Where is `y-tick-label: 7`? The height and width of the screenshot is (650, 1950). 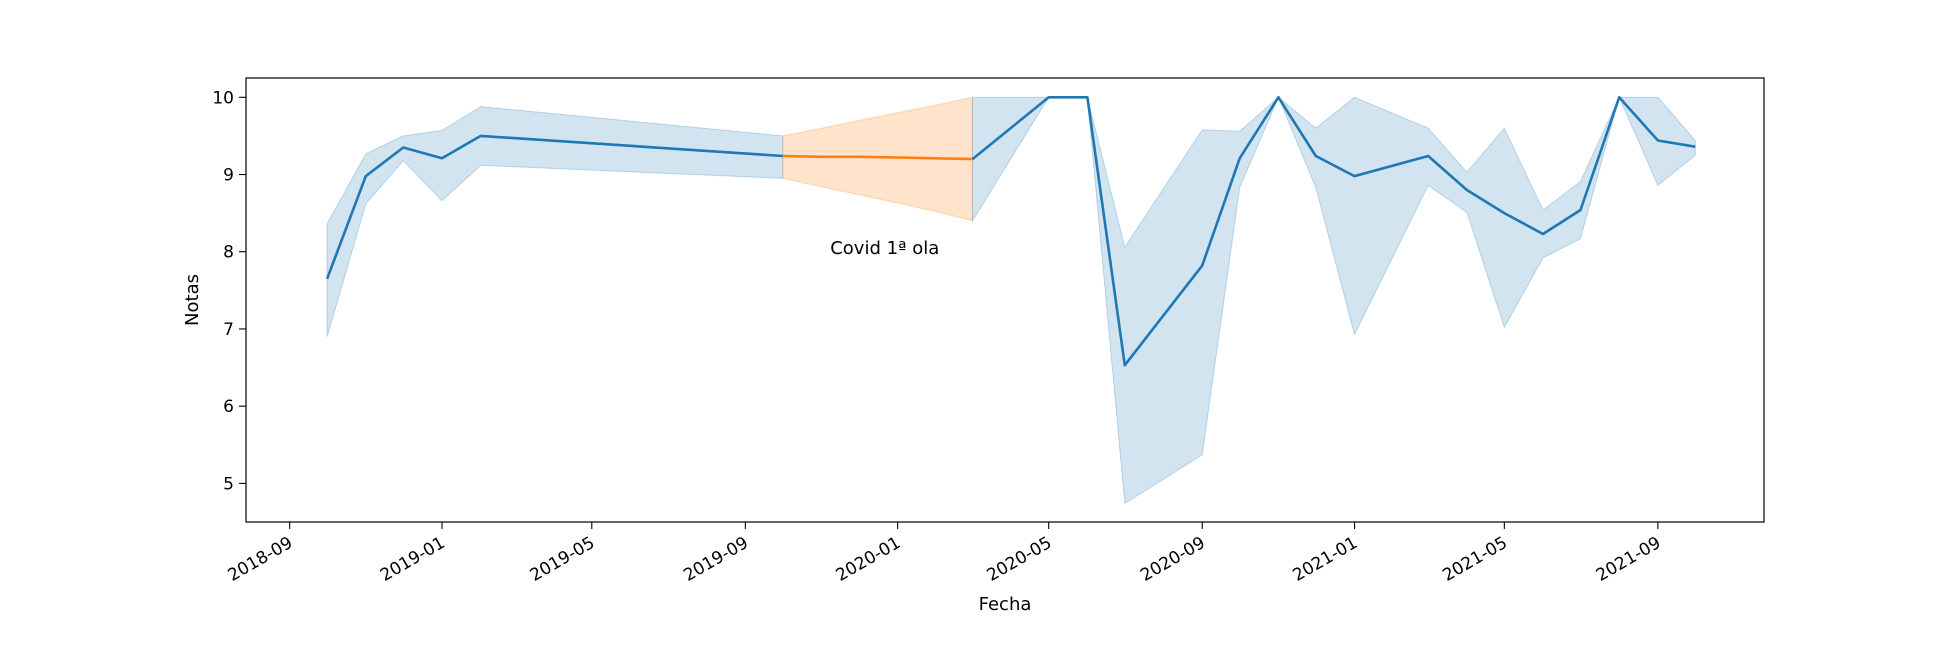
y-tick-label: 7 is located at coordinates (228, 330).